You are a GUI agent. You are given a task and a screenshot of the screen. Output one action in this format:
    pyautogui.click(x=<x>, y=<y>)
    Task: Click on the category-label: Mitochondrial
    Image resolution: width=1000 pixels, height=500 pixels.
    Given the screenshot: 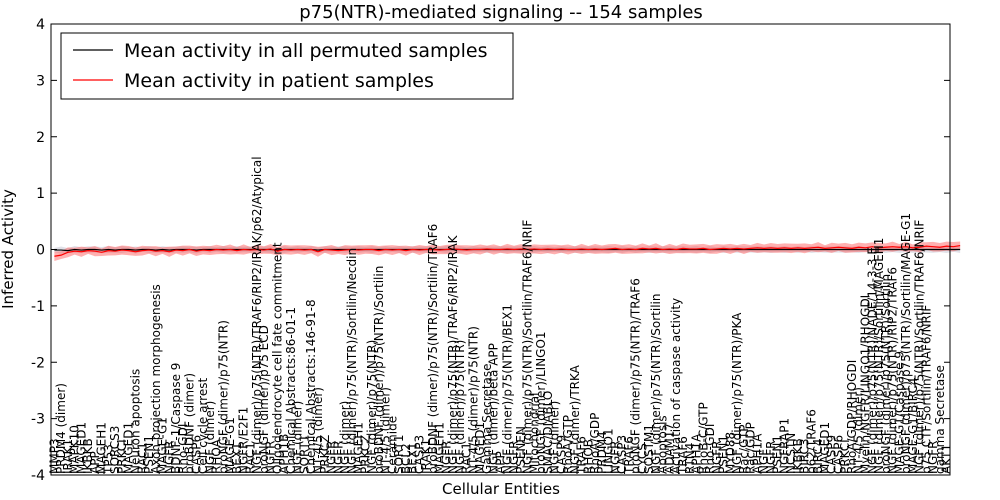 What is the action you would take?
    pyautogui.click(x=534, y=433)
    